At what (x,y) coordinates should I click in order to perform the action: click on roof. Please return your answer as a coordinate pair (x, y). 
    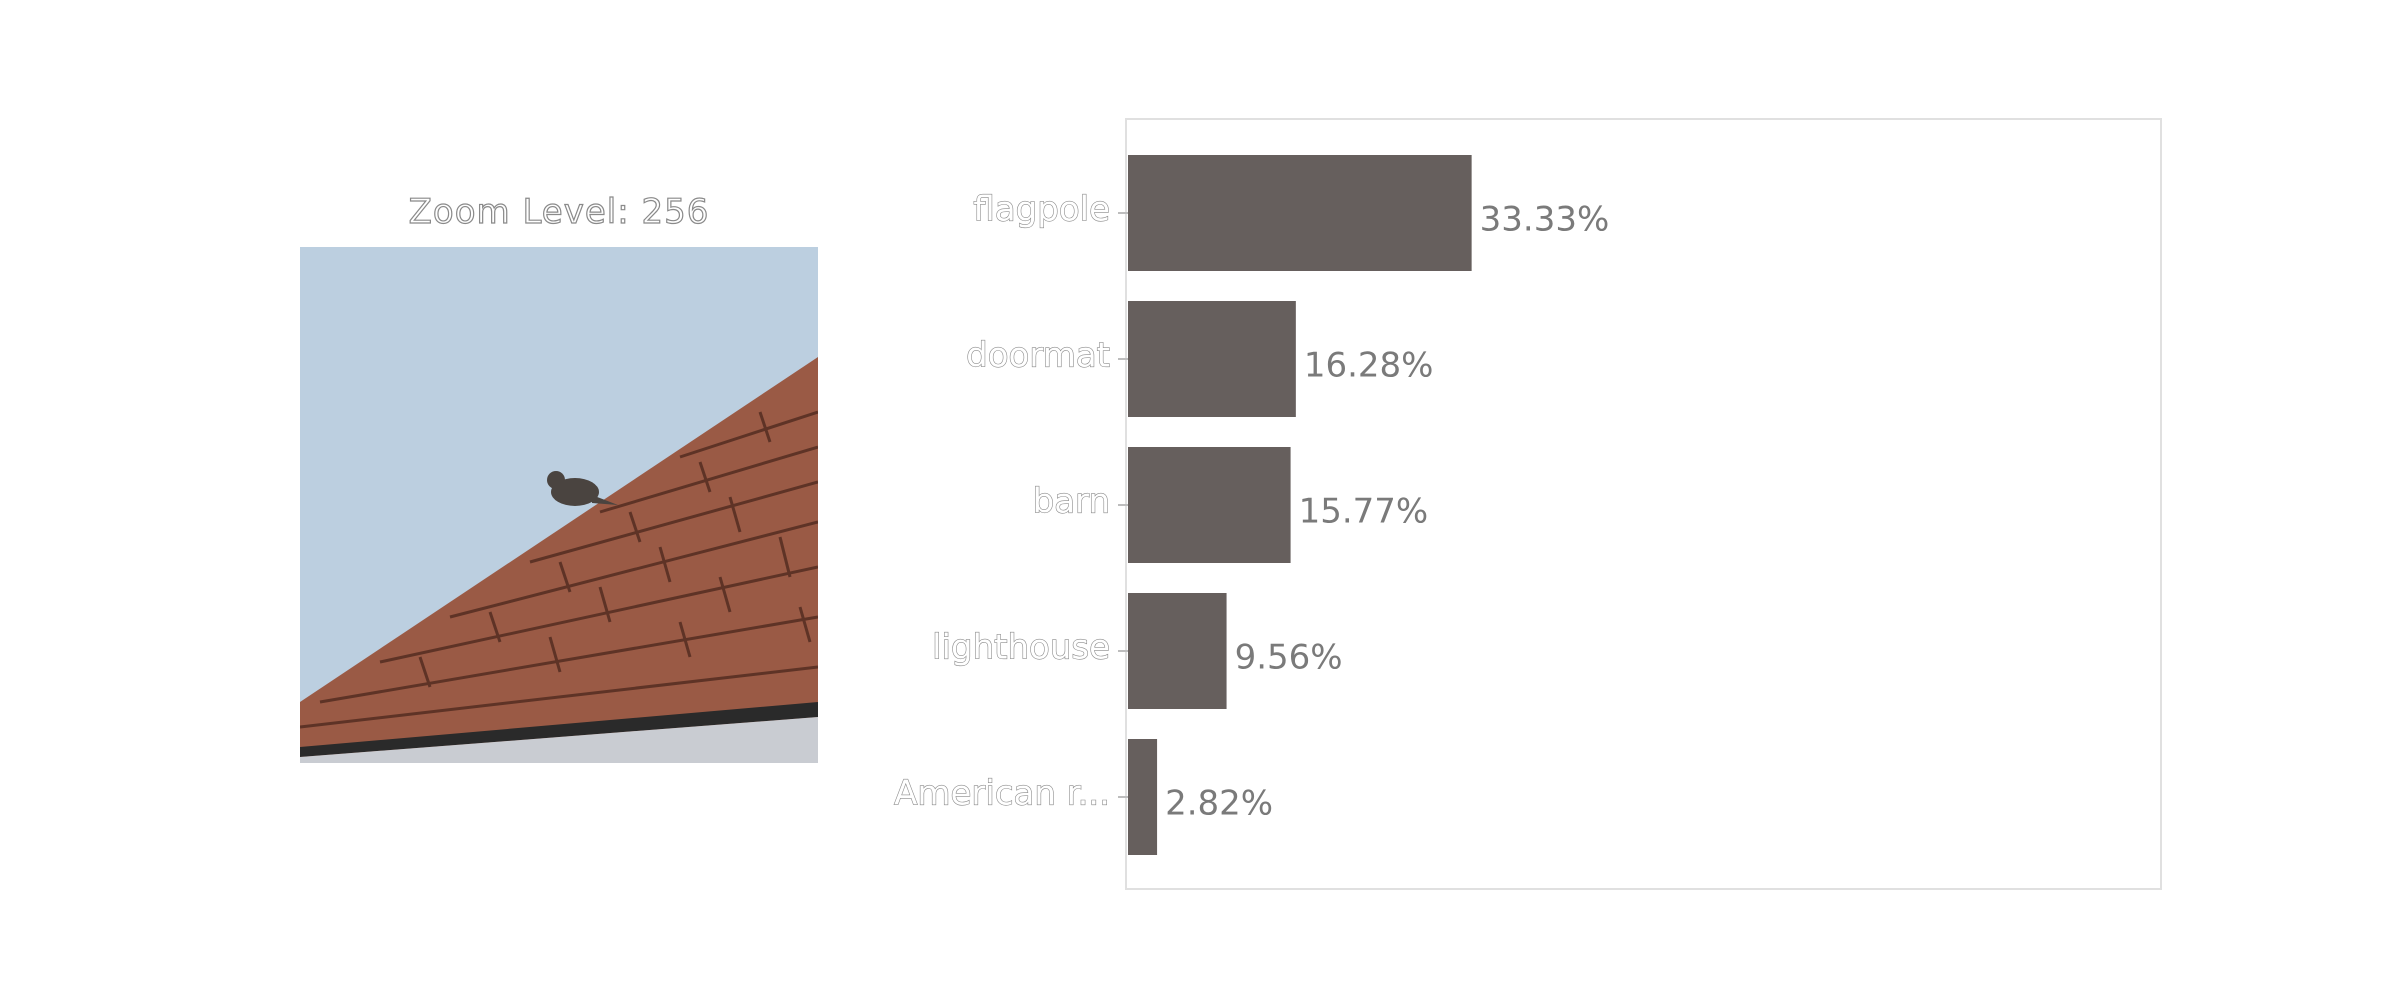
    Looking at the image, I should click on (559, 560).